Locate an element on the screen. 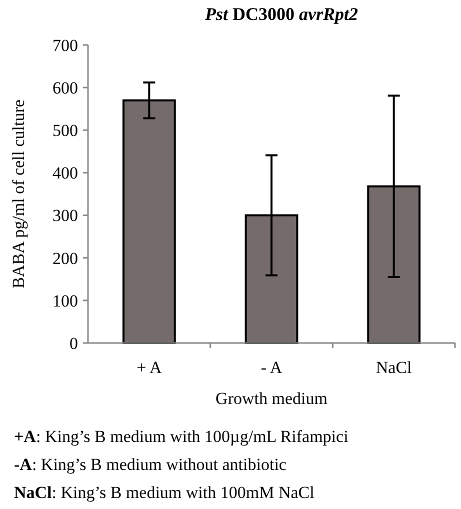  text: +A: King’s B medium with 100µg/mL Rifampici is located at coordinates (181, 436).